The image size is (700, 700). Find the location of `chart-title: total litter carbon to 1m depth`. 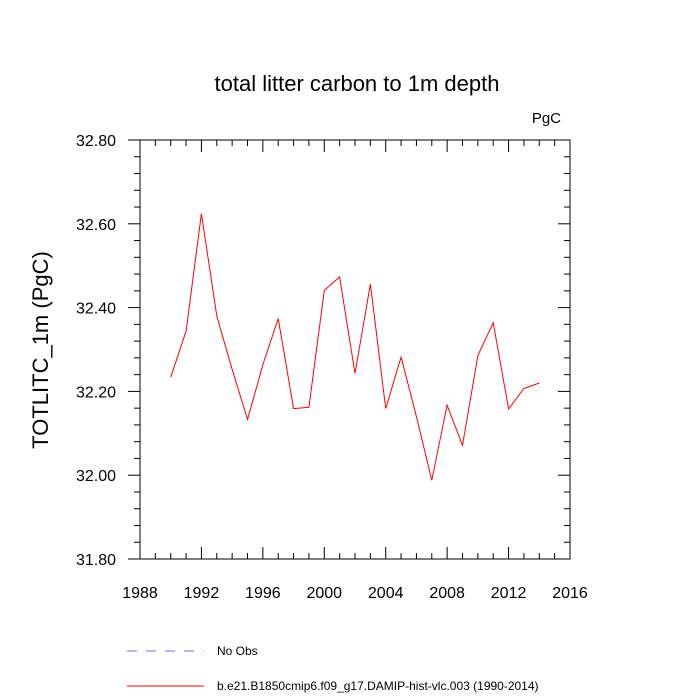

chart-title: total litter carbon to 1m depth is located at coordinates (357, 83).